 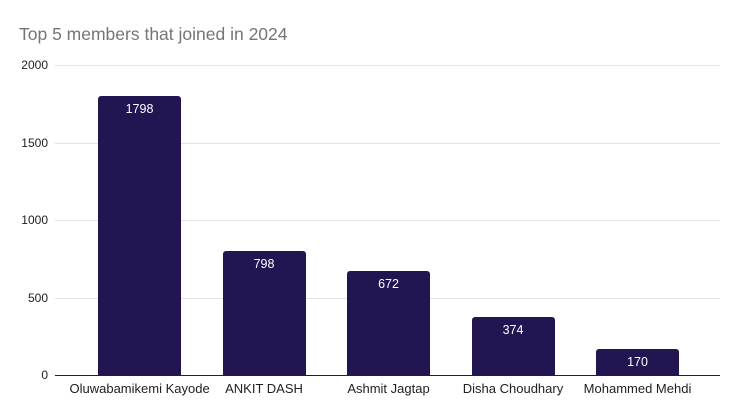 I want to click on y-axis-tick-label: 1500, so click(x=34, y=142).